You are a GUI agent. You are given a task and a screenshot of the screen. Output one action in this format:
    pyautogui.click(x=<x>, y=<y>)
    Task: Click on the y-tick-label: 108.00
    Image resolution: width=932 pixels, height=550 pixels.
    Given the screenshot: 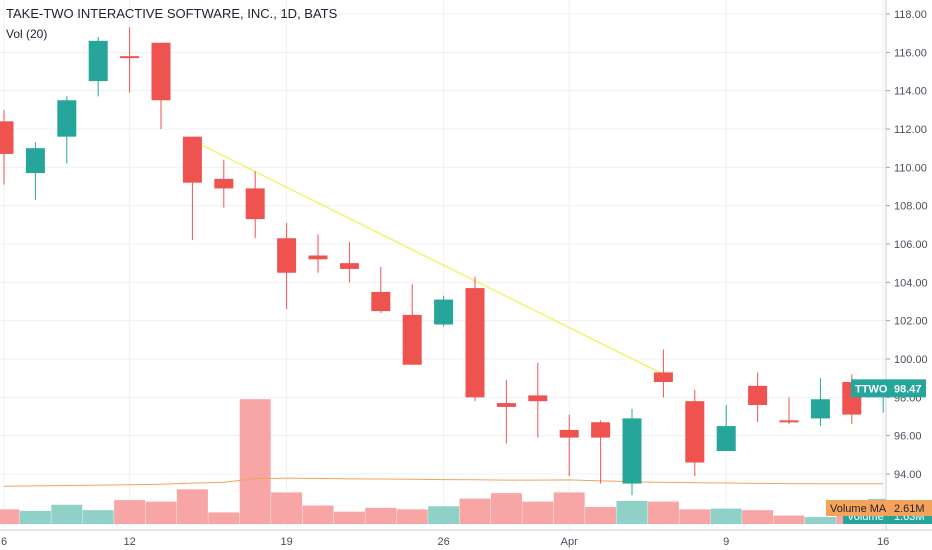 What is the action you would take?
    pyautogui.click(x=911, y=207)
    